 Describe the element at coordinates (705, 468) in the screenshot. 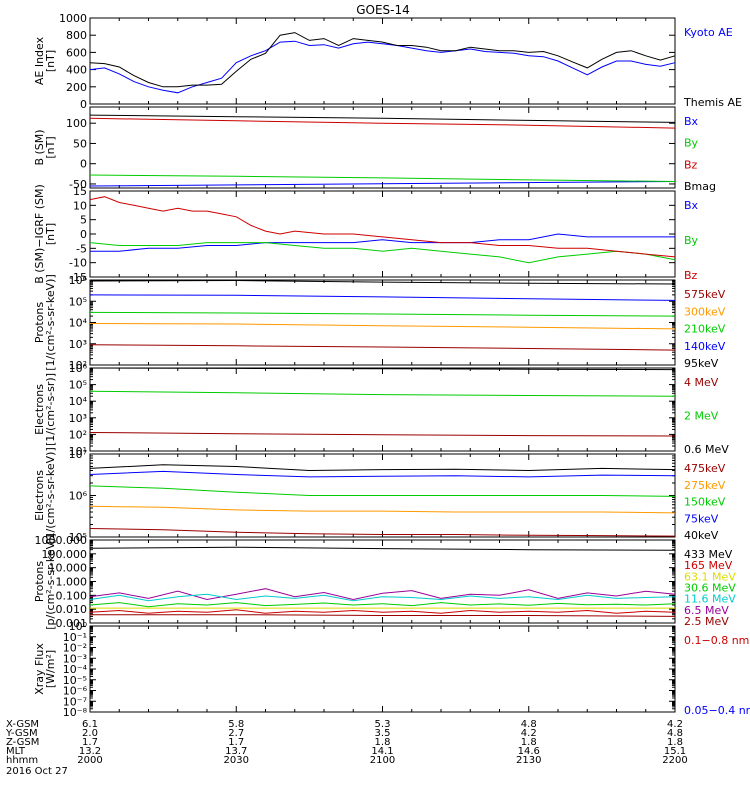

I see `legend-entry: 475keV` at that location.